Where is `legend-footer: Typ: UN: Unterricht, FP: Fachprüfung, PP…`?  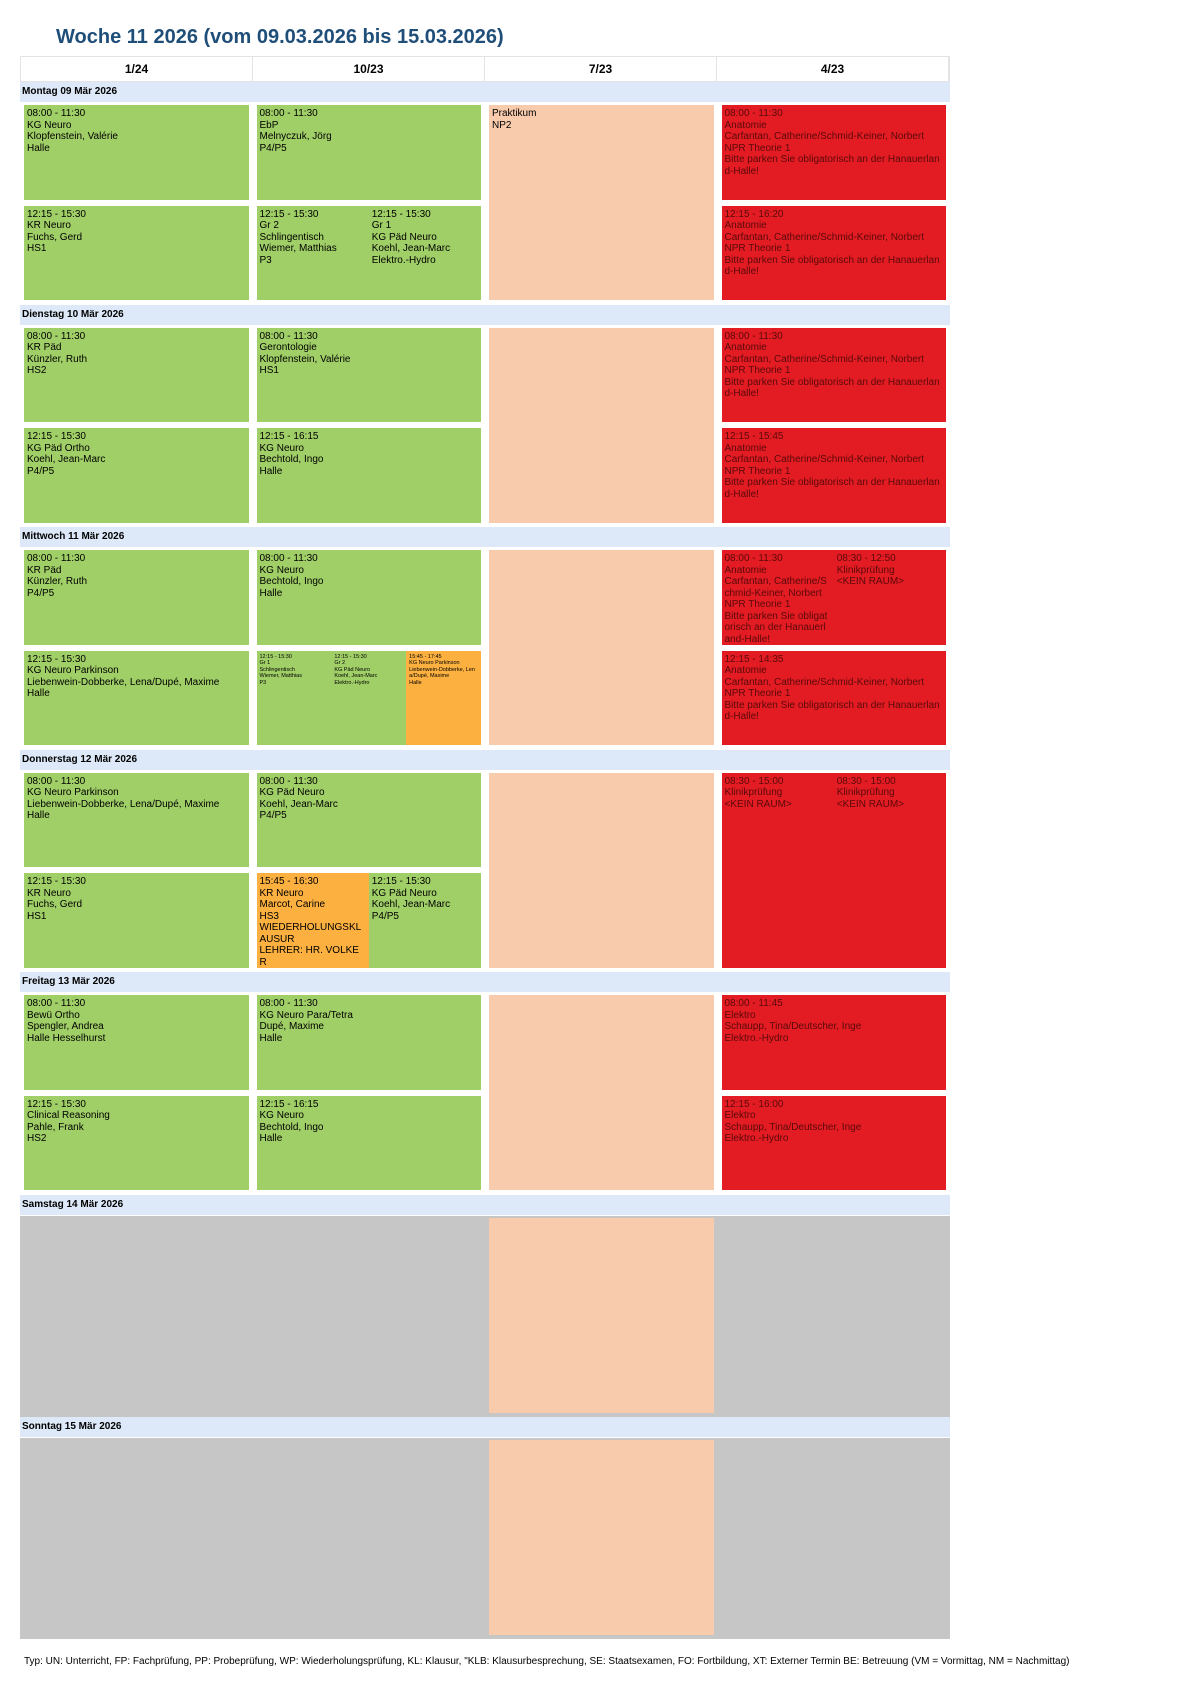
legend-footer: Typ: UN: Unterricht, FP: Fachprüfung, PP… is located at coordinates (547, 1661).